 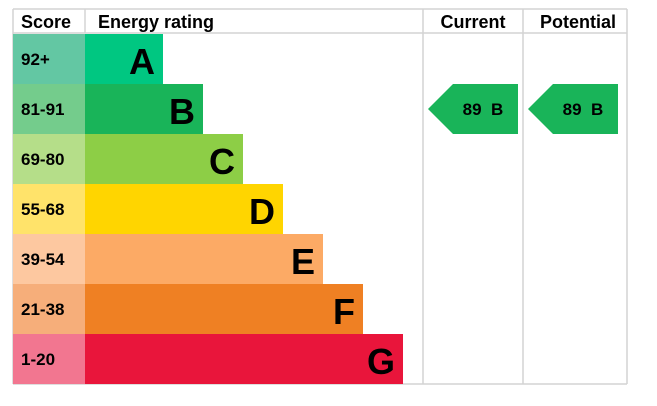 I want to click on score-label: 1-20, so click(x=38, y=359).